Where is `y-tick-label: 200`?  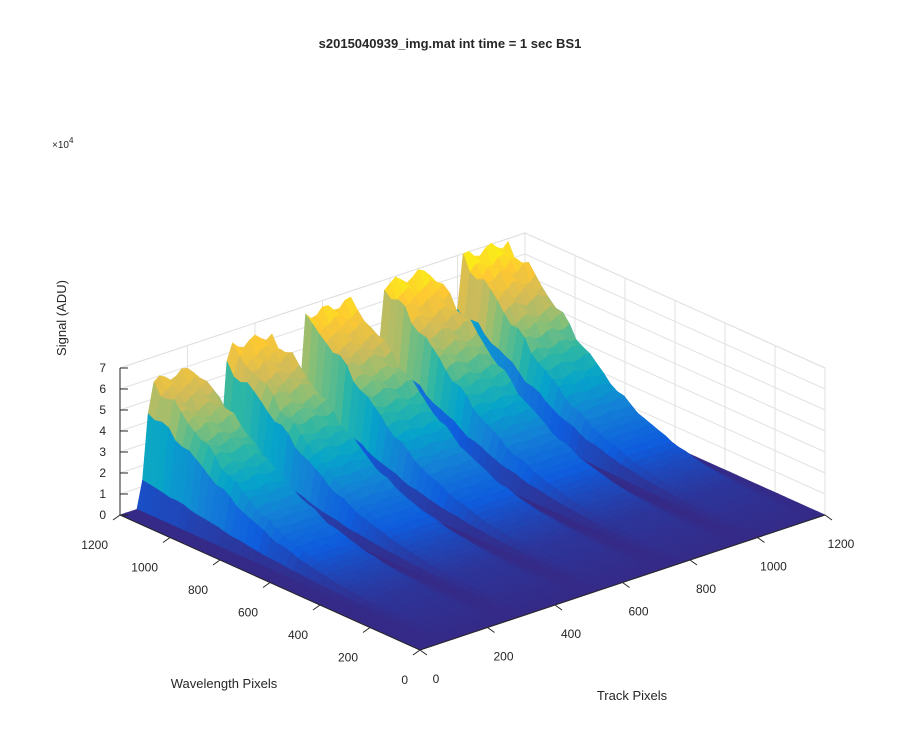 y-tick-label: 200 is located at coordinates (348, 658).